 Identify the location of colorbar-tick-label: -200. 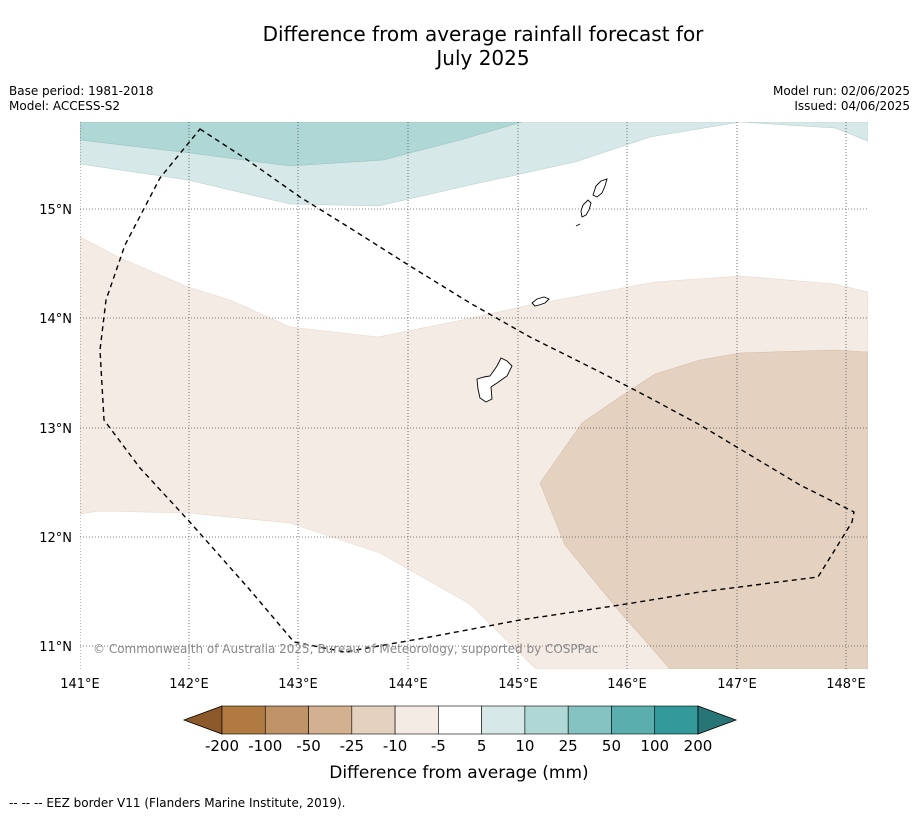
(222, 746).